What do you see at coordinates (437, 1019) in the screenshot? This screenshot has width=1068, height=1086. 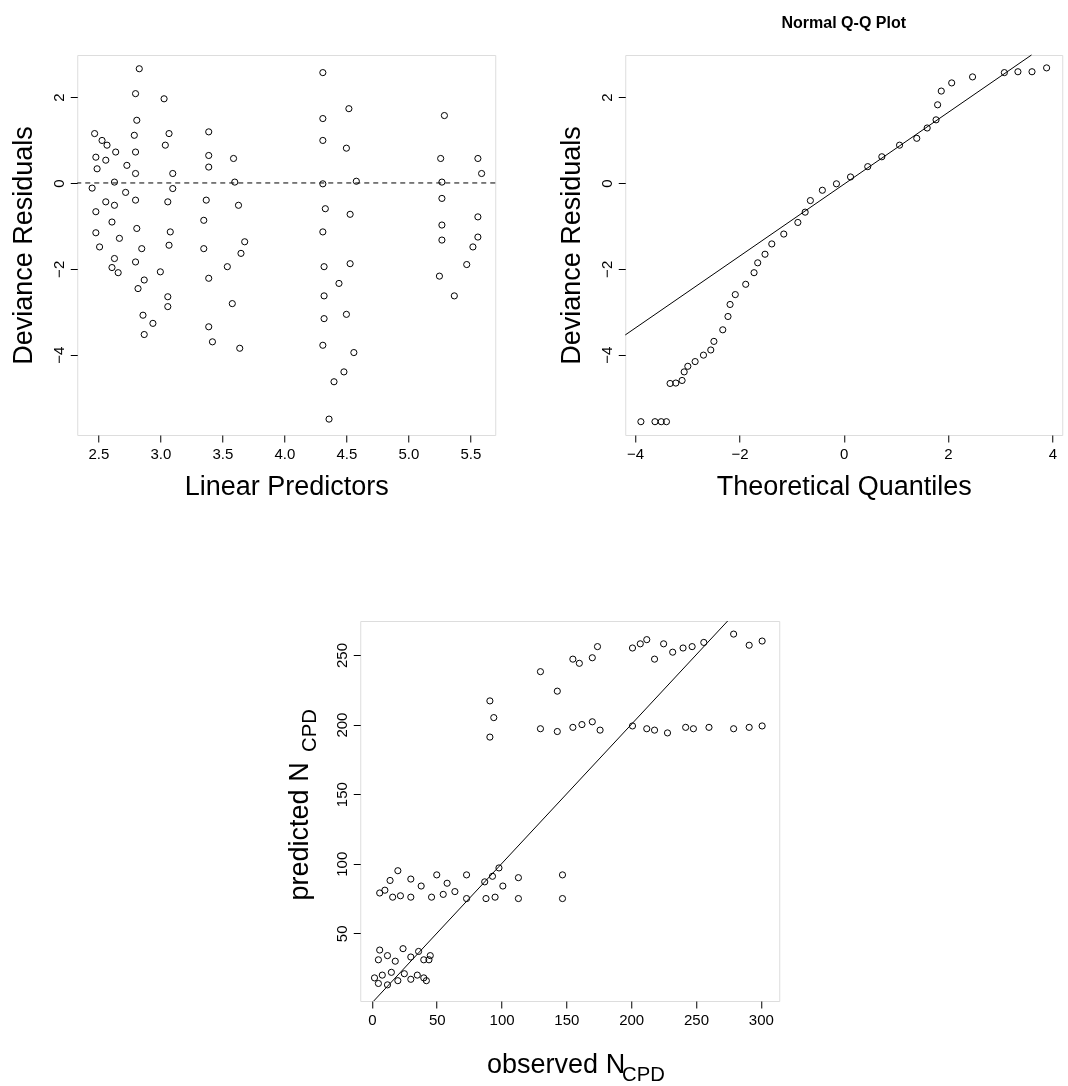 I see `x-tick-label: 50` at bounding box center [437, 1019].